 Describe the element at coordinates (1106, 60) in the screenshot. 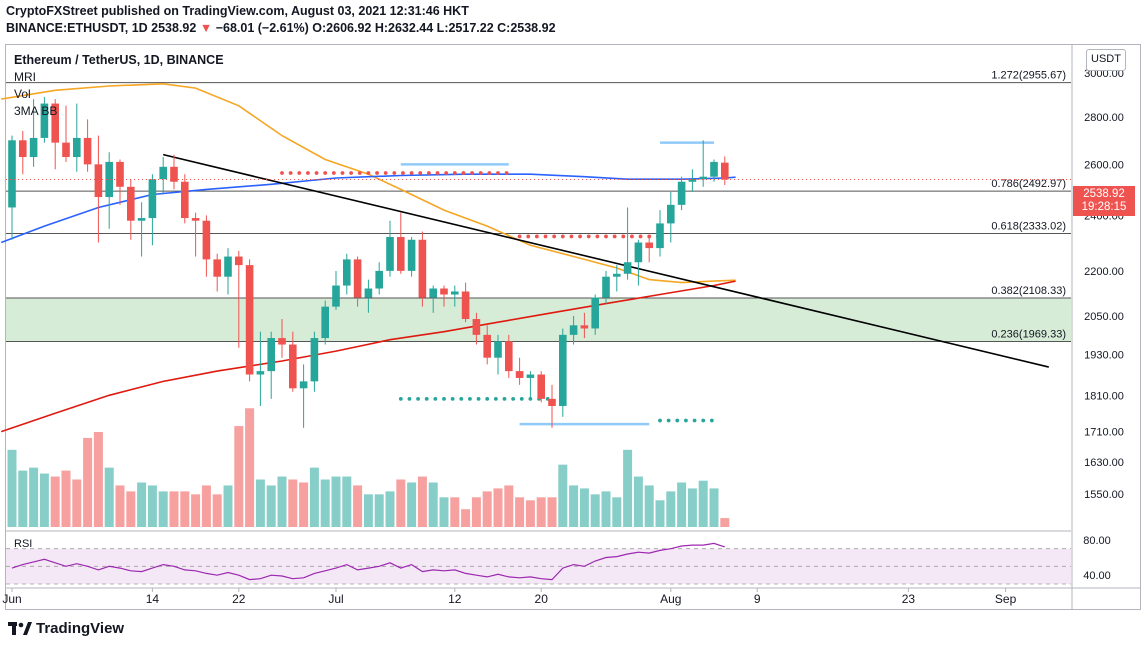

I see `currency-button: USDT` at that location.